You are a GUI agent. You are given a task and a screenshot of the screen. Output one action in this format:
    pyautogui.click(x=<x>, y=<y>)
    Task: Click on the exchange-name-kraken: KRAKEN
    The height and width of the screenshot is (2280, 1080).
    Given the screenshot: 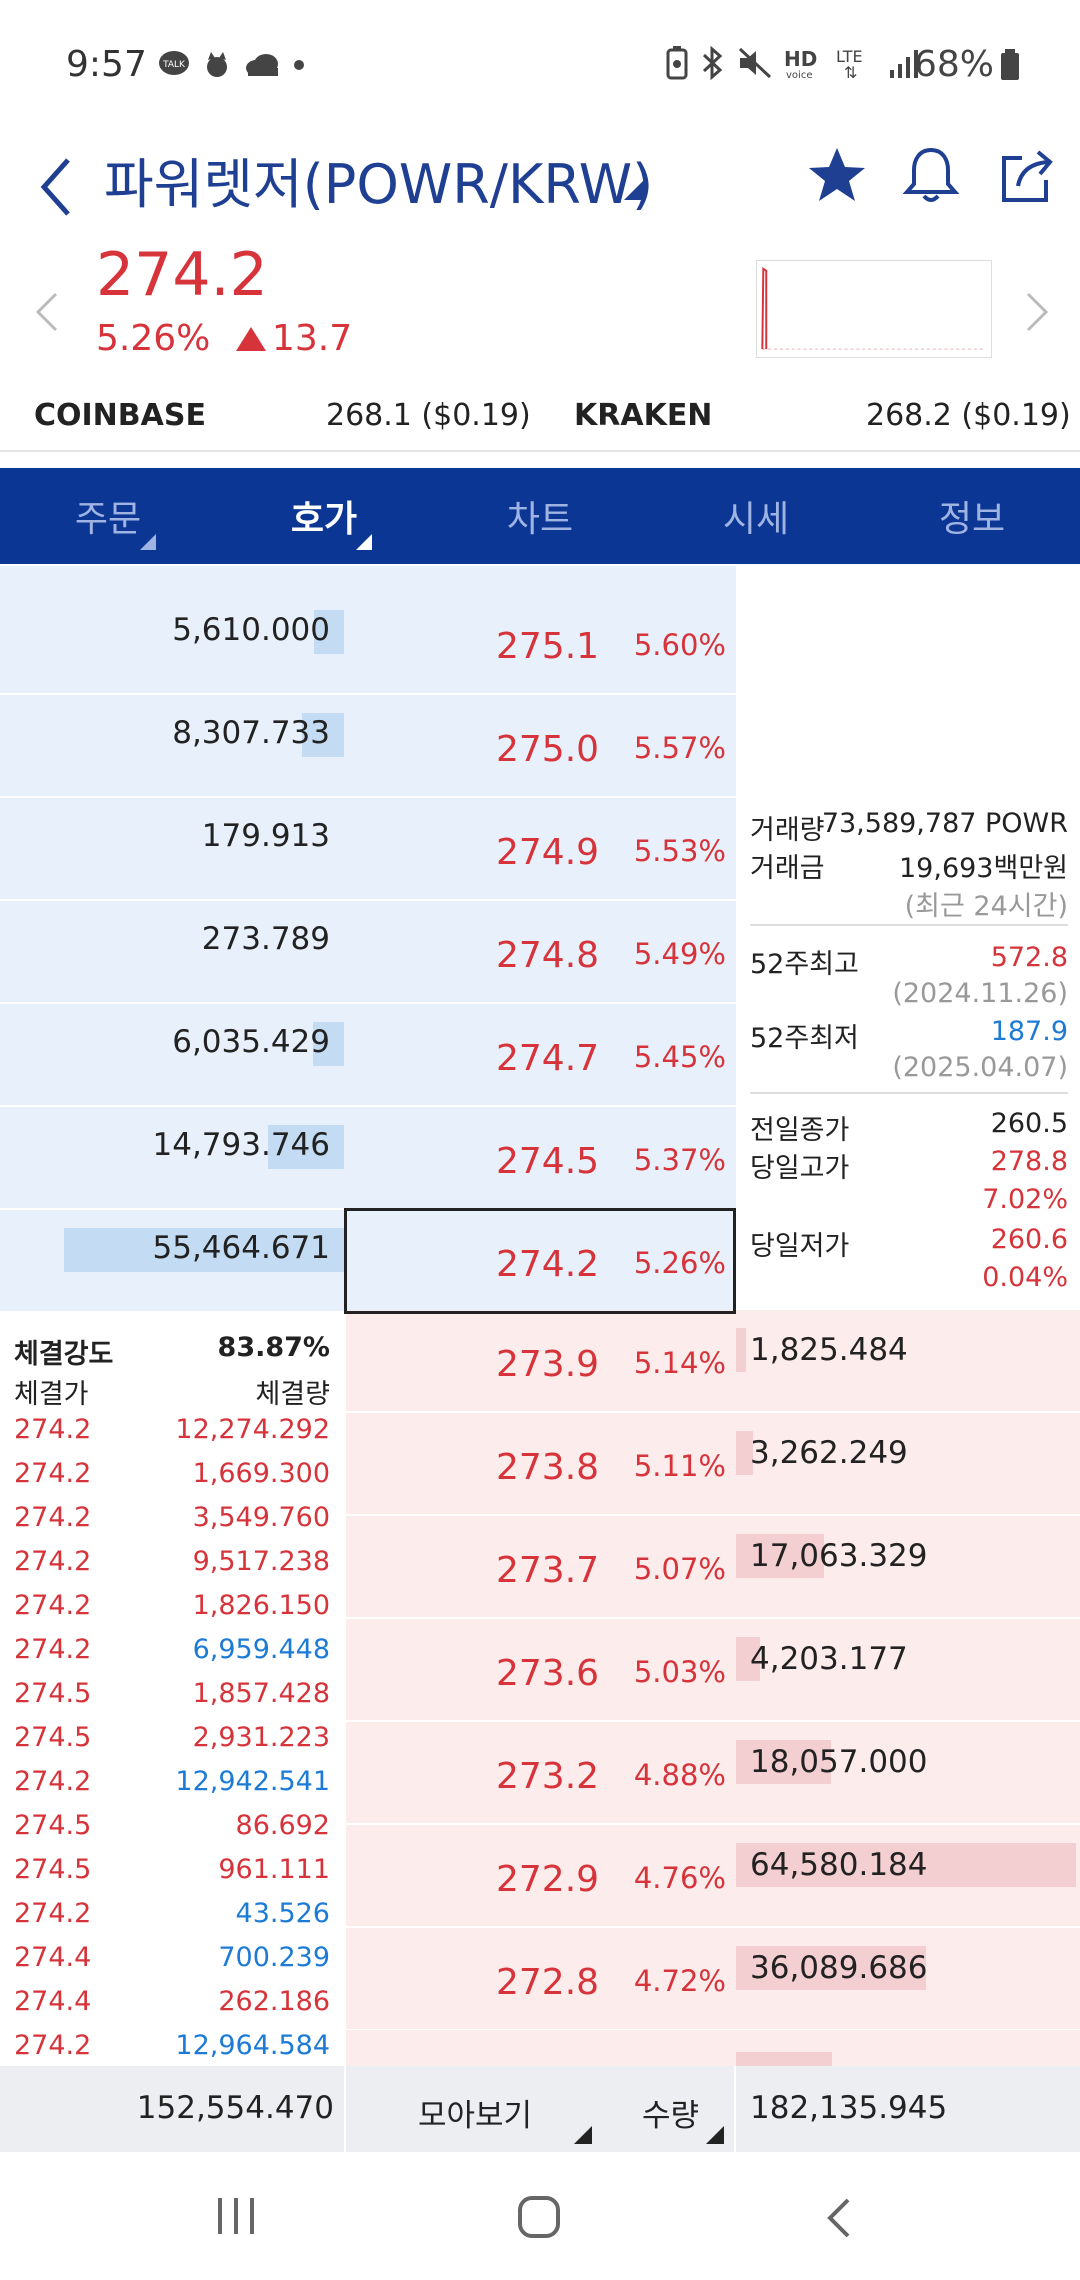 What is the action you would take?
    pyautogui.click(x=643, y=415)
    